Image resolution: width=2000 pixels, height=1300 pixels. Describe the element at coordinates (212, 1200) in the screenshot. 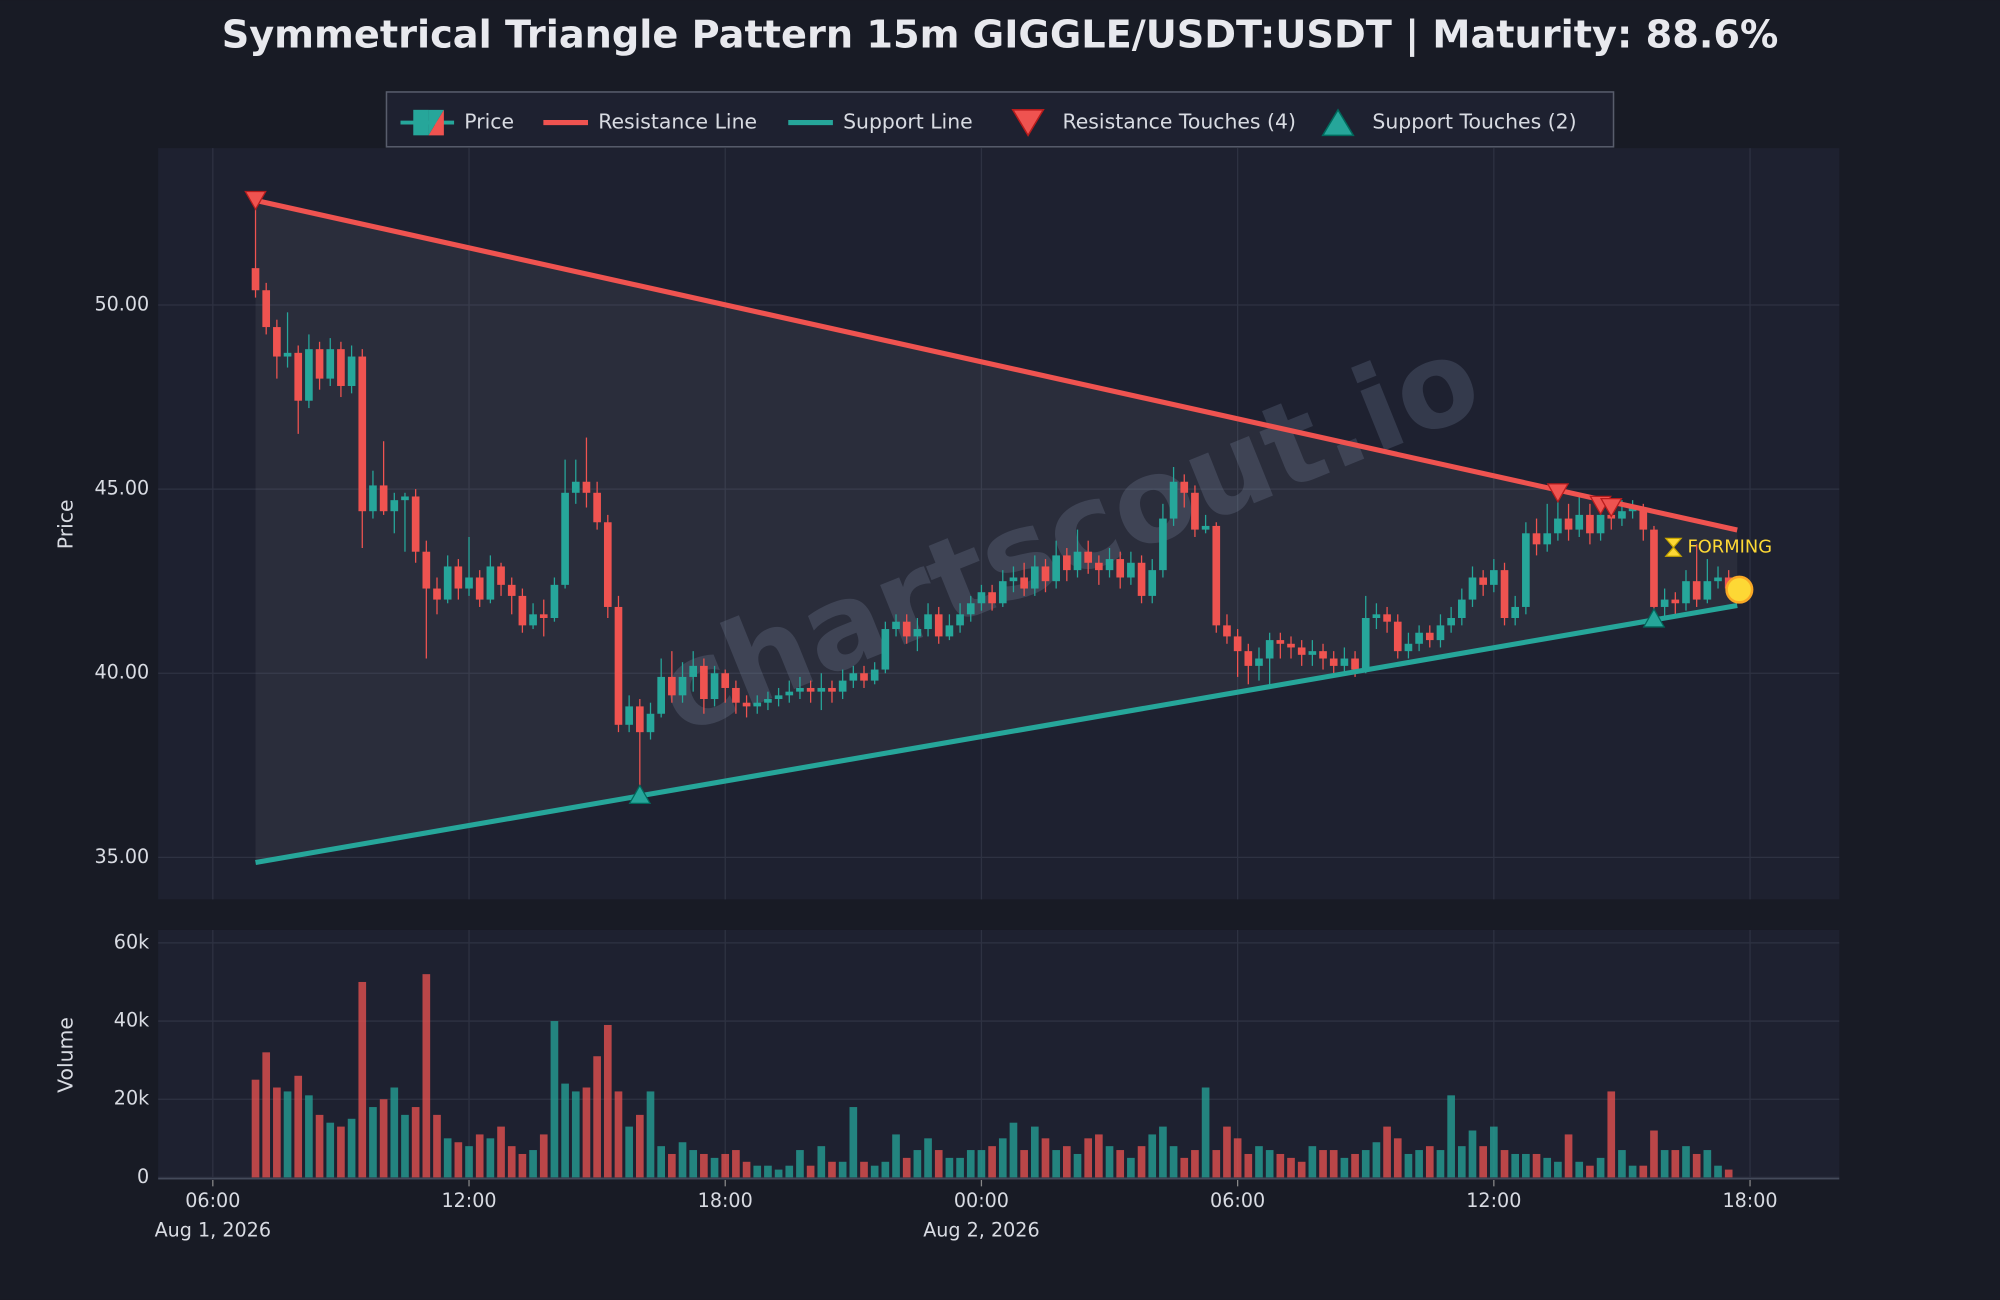

I see `x-tick-label: 06:00` at that location.